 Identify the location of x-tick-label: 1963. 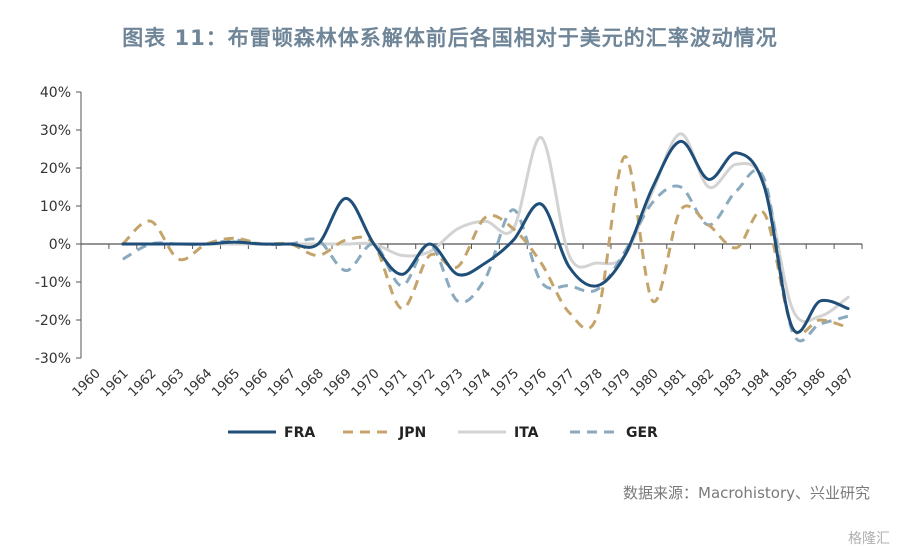
(170, 383).